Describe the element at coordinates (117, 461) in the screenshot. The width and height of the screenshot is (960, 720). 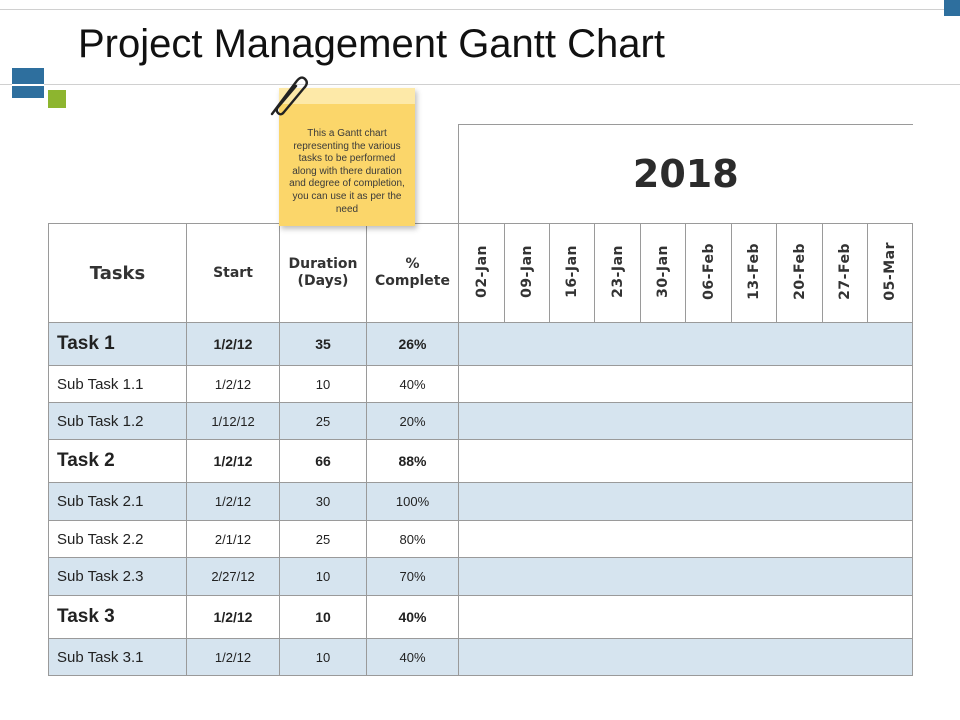
I see `task-name: Task 2` at that location.